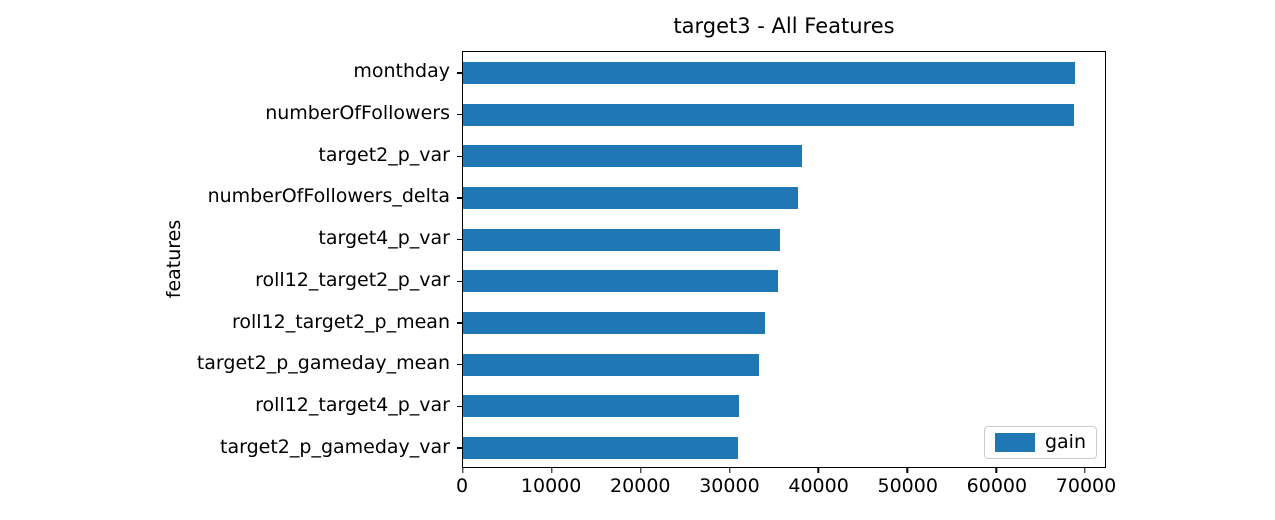  What do you see at coordinates (621, 281) in the screenshot?
I see `bar-roll12_target2_p_var` at bounding box center [621, 281].